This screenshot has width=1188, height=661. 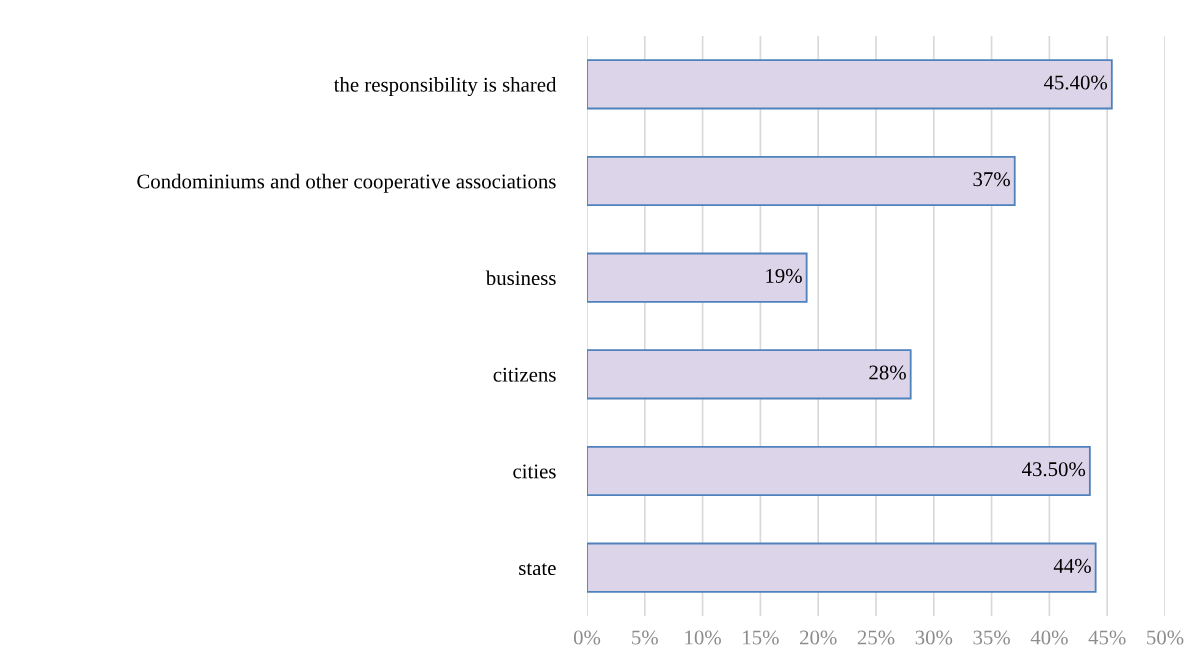 What do you see at coordinates (761, 637) in the screenshot?
I see `x-tick-label: 15%` at bounding box center [761, 637].